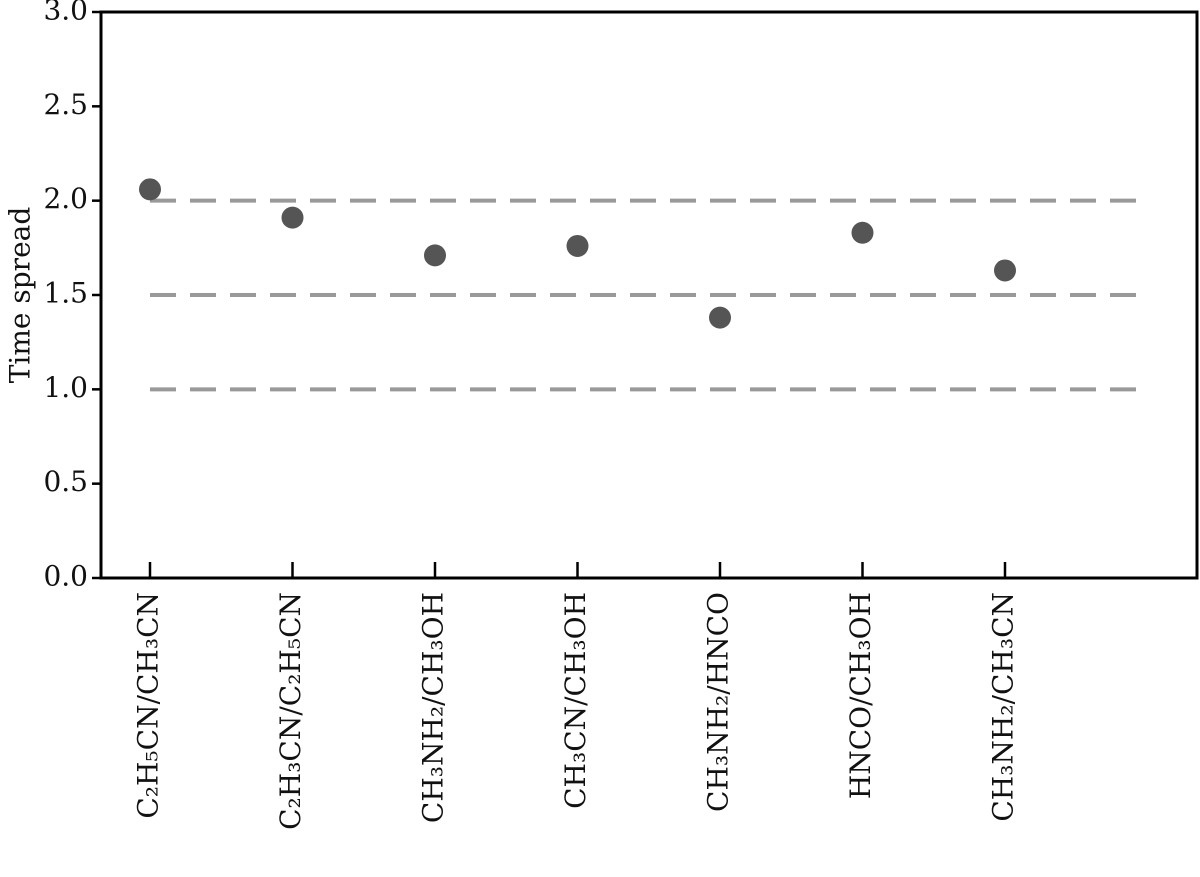 The image size is (1200, 877). I want to click on y-tick-label: 0.5, so click(65, 481).